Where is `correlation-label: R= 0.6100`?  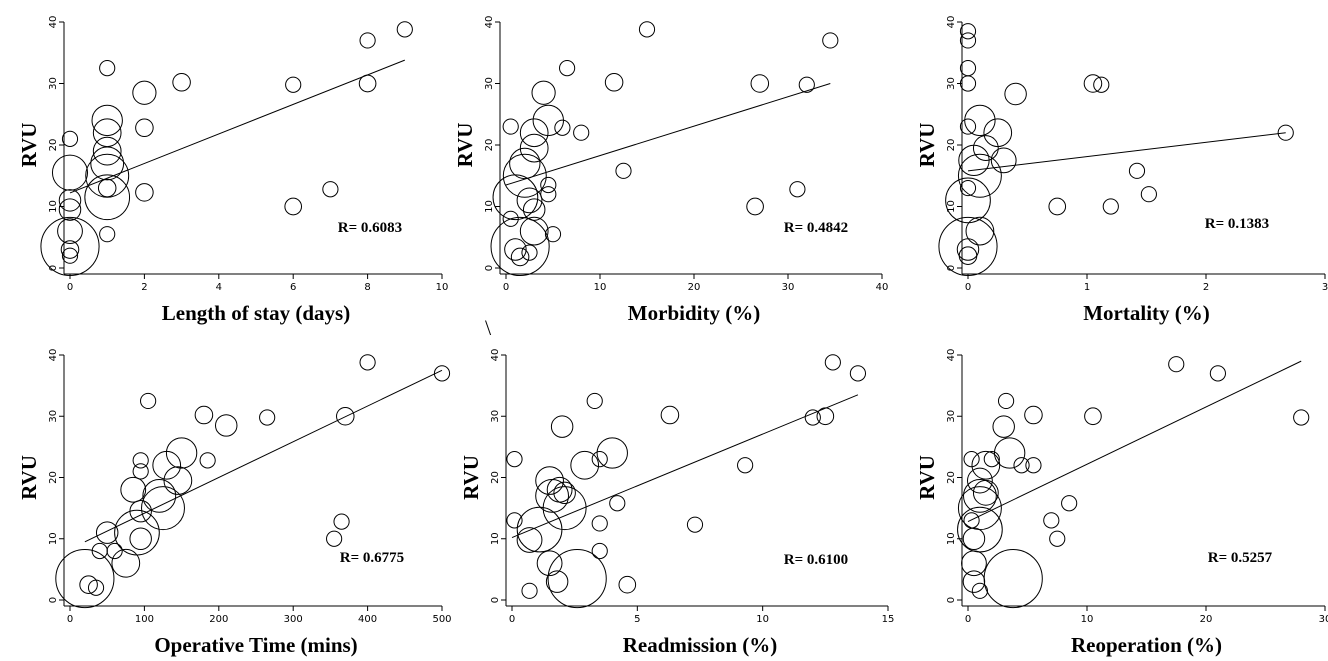 correlation-label: R= 0.6100 is located at coordinates (816, 560).